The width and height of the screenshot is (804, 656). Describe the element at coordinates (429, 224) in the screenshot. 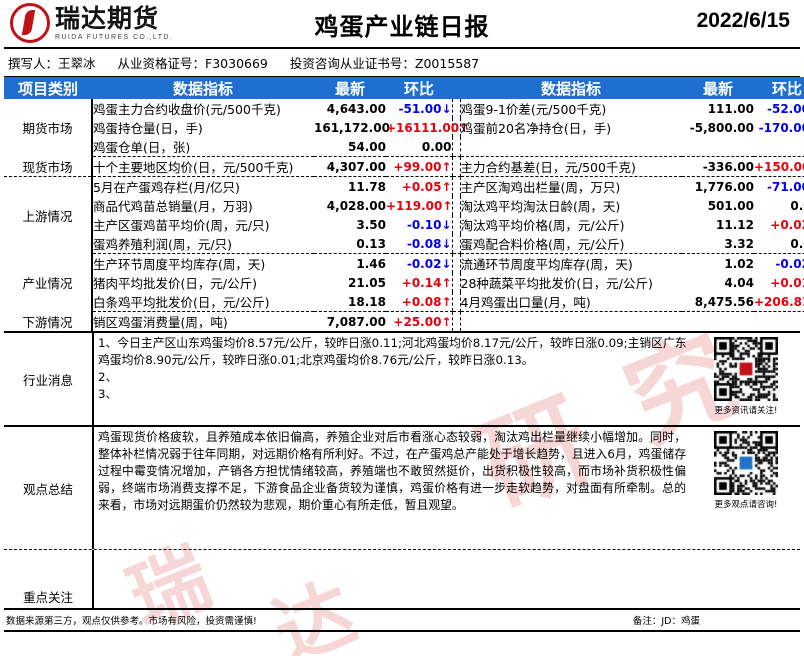

I see `change-left: -0.10↓` at that location.